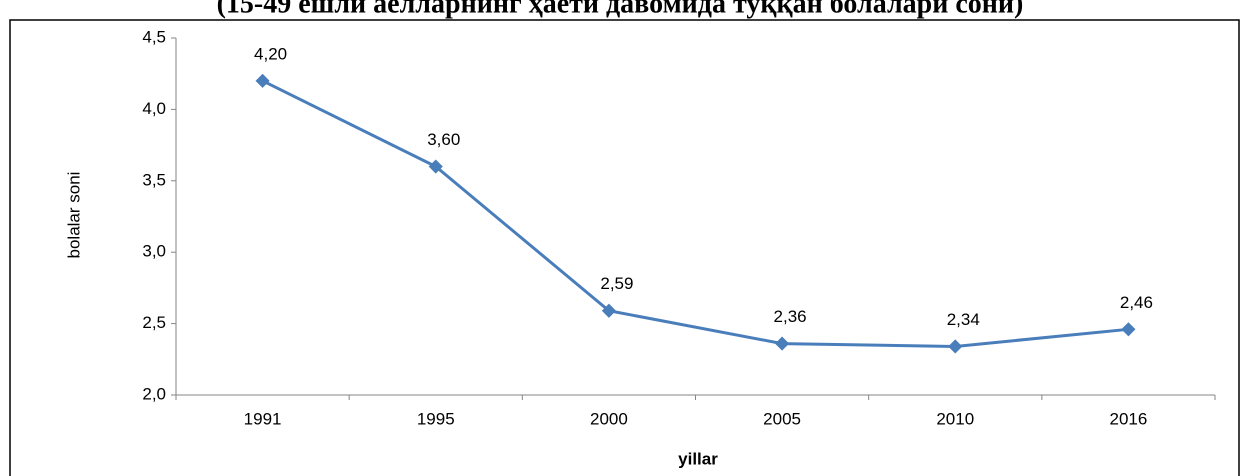 The height and width of the screenshot is (476, 1241). What do you see at coordinates (782, 418) in the screenshot?
I see `x-tick-label: 2005` at bounding box center [782, 418].